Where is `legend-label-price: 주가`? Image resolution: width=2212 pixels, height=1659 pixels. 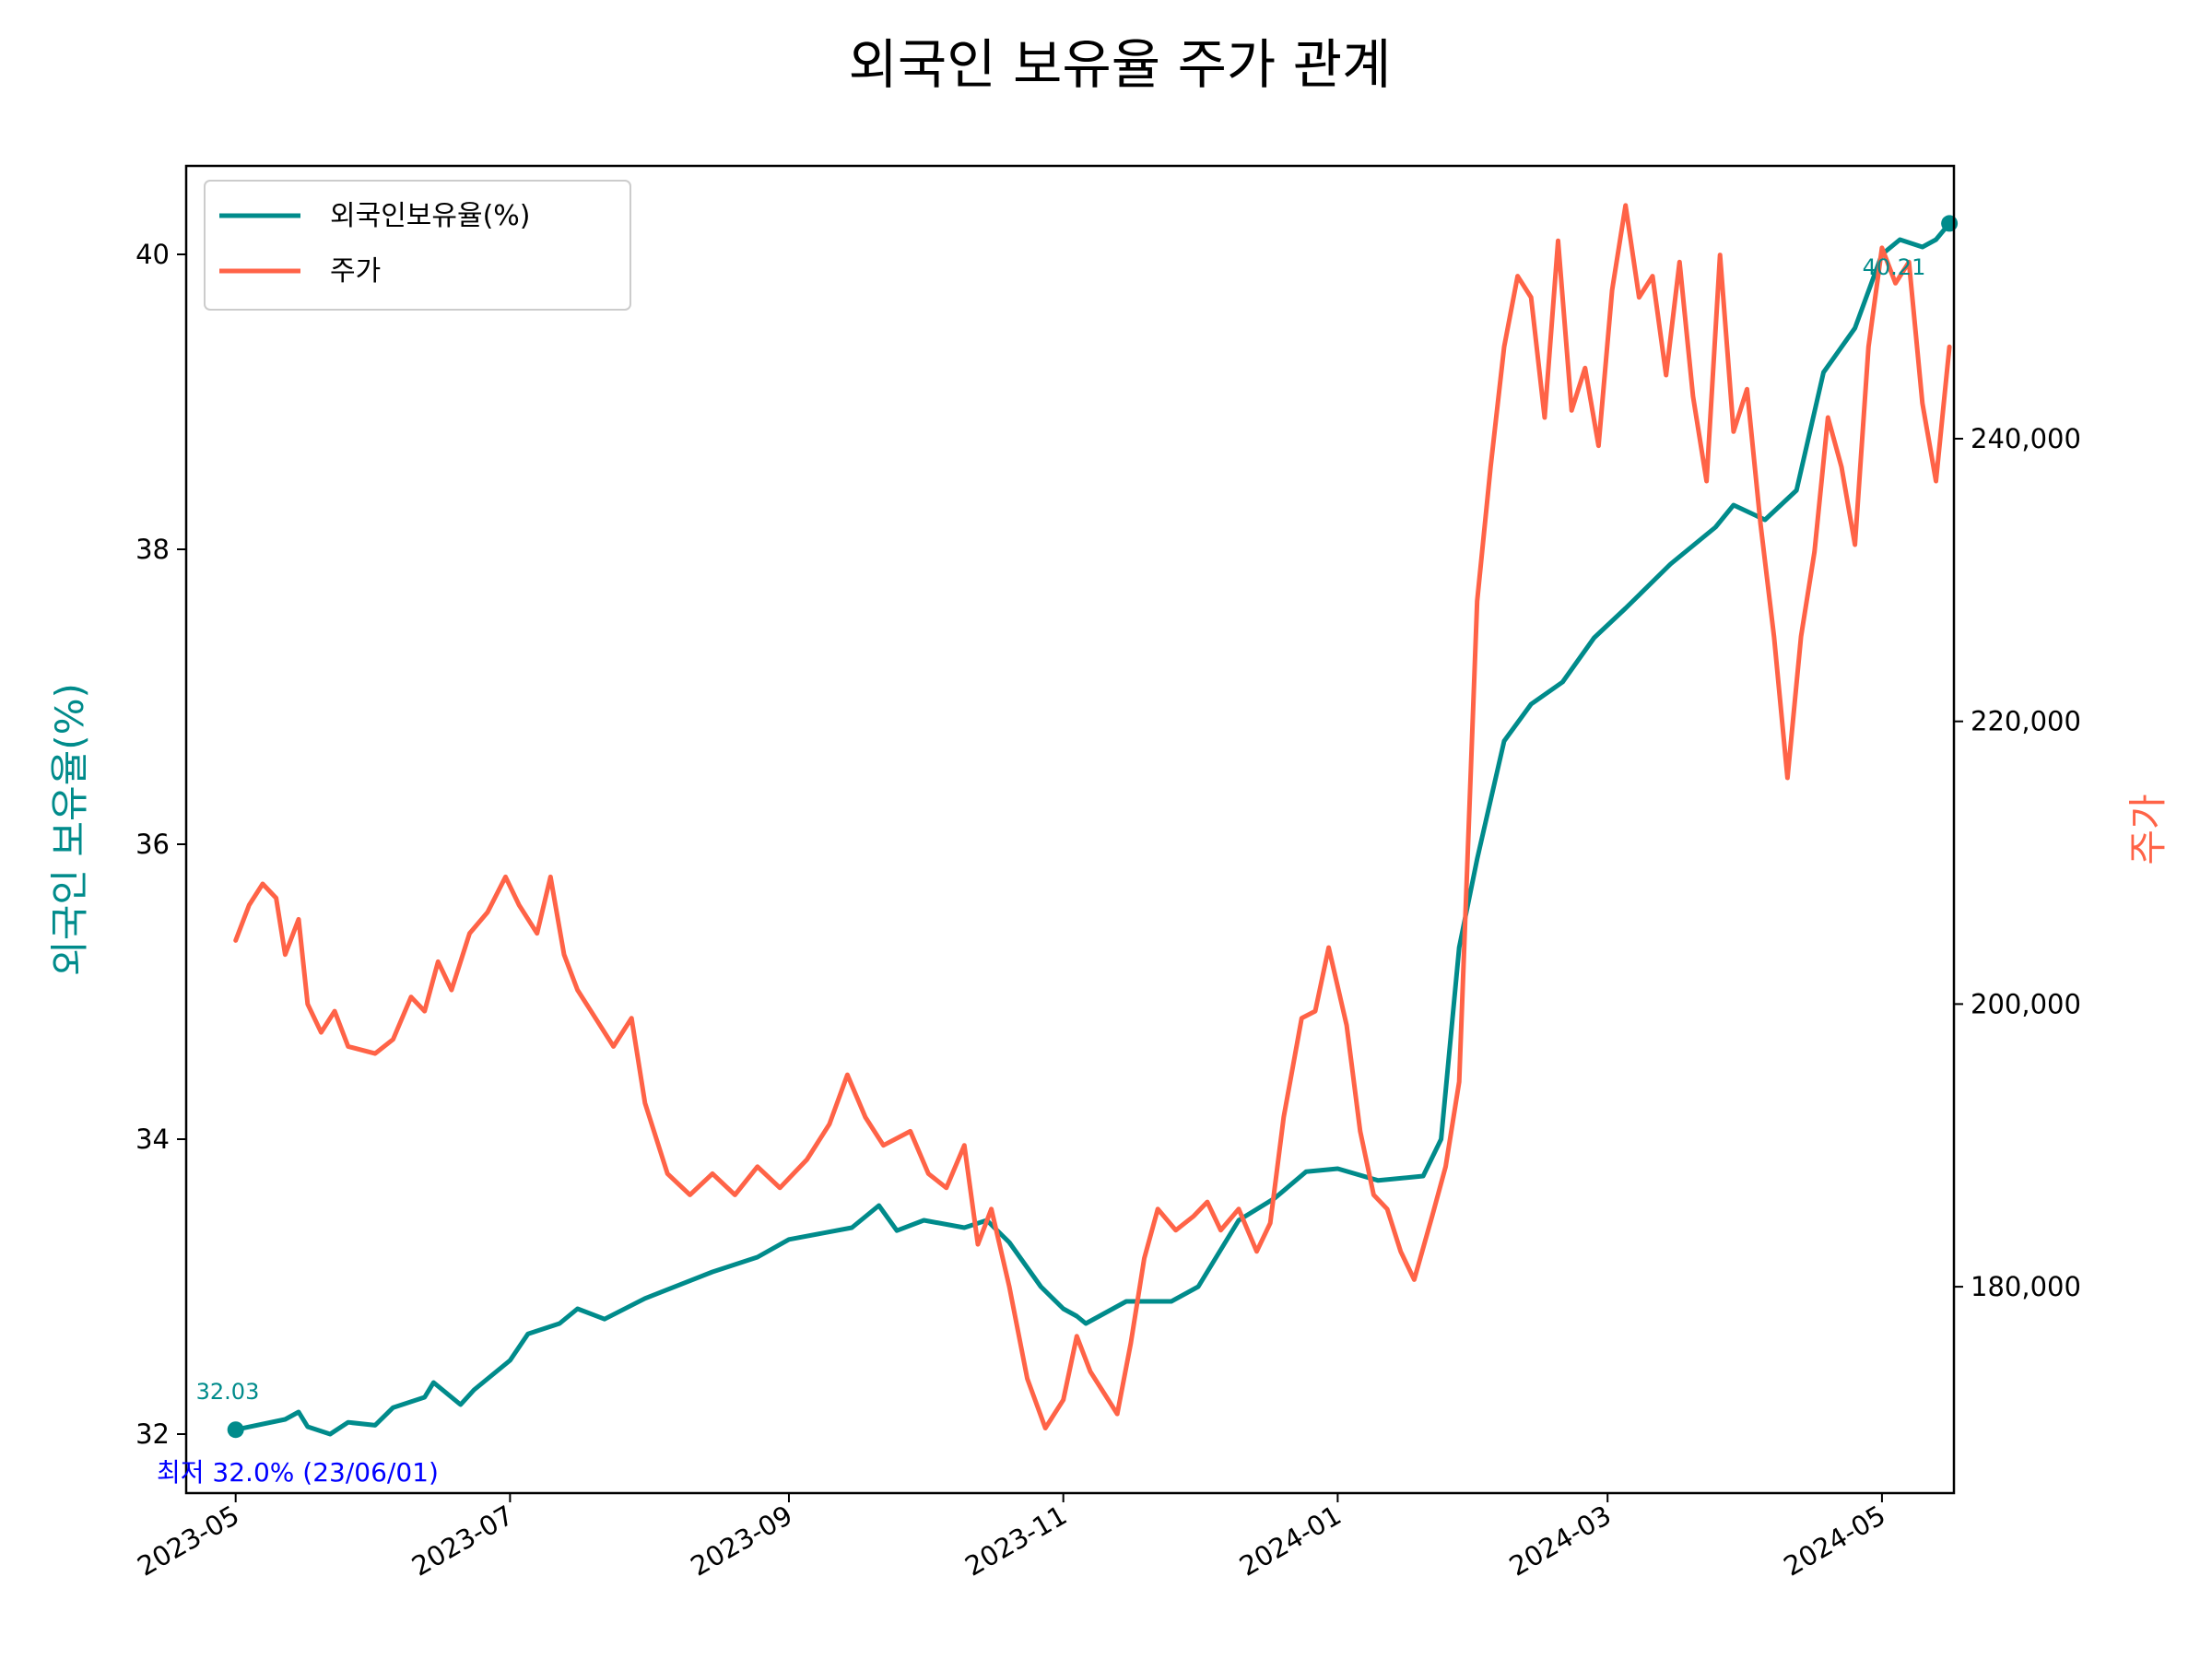
legend-label-price: 주가 is located at coordinates (355, 271).